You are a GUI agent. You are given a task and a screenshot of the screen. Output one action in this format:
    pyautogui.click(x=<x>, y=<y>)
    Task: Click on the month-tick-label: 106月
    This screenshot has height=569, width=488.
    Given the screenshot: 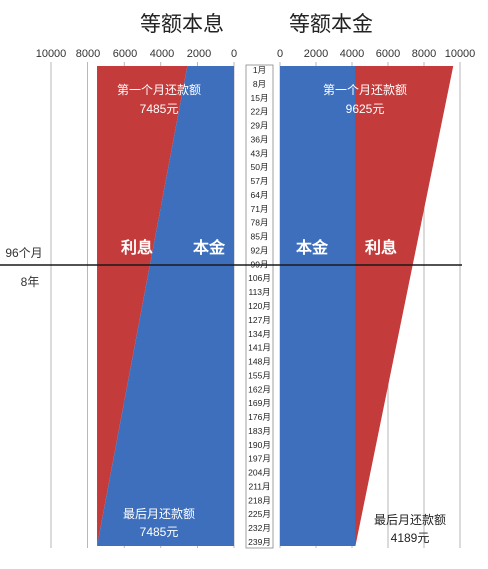 What is the action you would take?
    pyautogui.click(x=259, y=278)
    